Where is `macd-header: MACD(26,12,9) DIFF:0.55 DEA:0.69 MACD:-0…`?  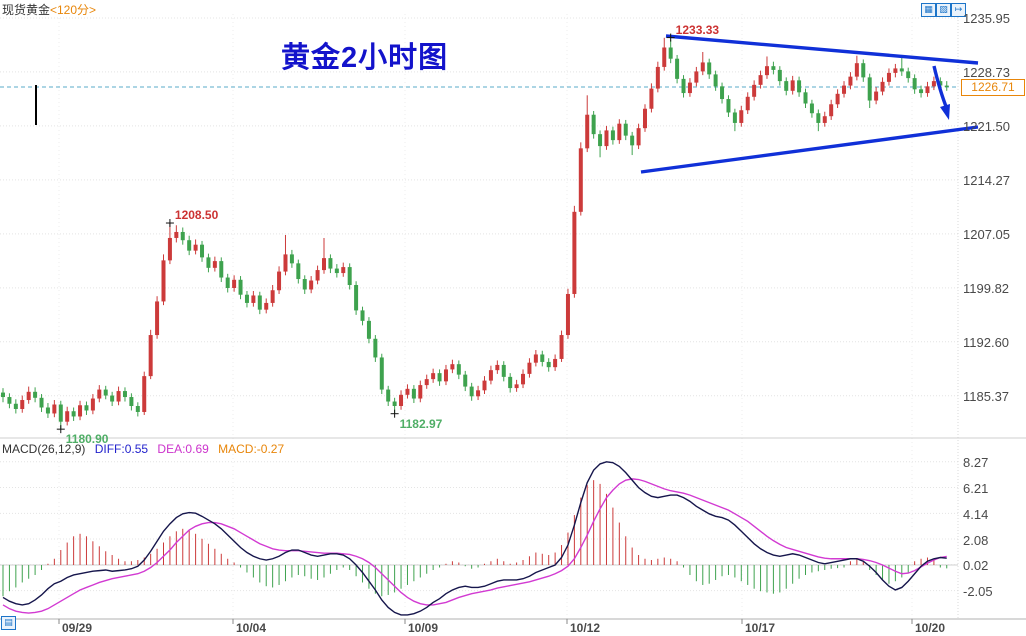 macd-header: MACD(26,12,9) DIFF:0.55 DEA:0.69 MACD:-0… is located at coordinates (143, 449).